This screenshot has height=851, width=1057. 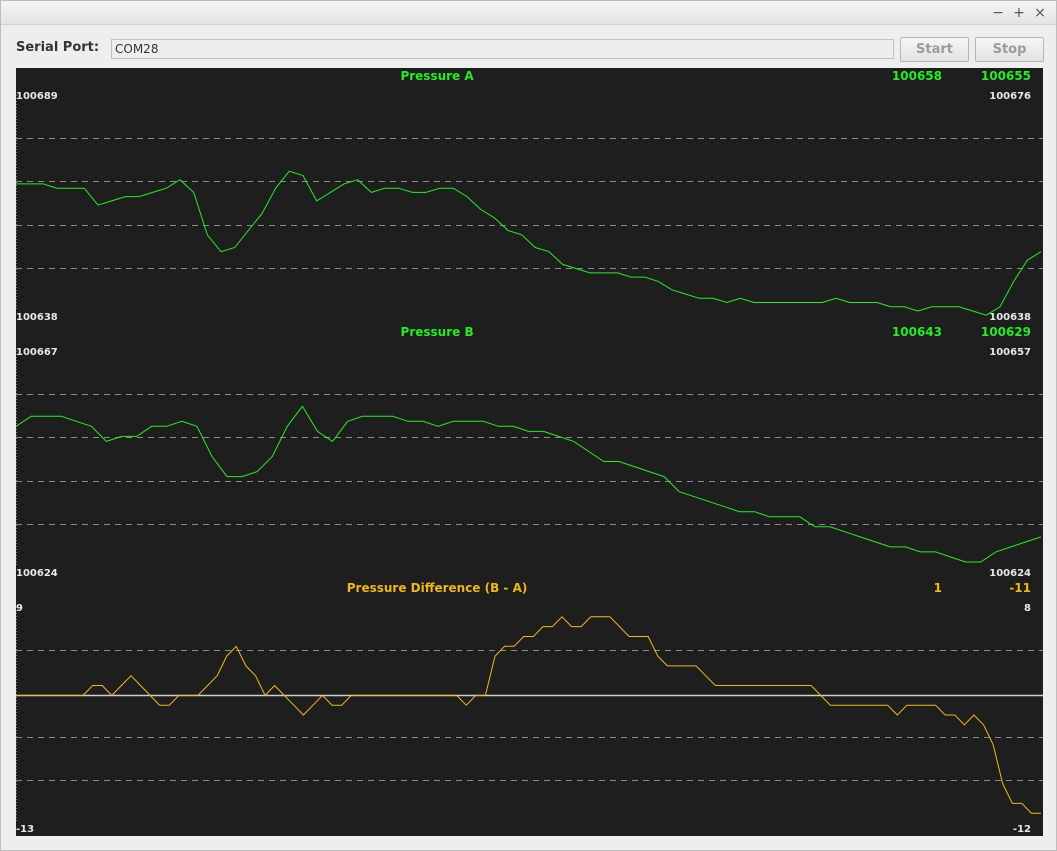 What do you see at coordinates (1020, 588) in the screenshot?
I see `right-value-label: -11` at bounding box center [1020, 588].